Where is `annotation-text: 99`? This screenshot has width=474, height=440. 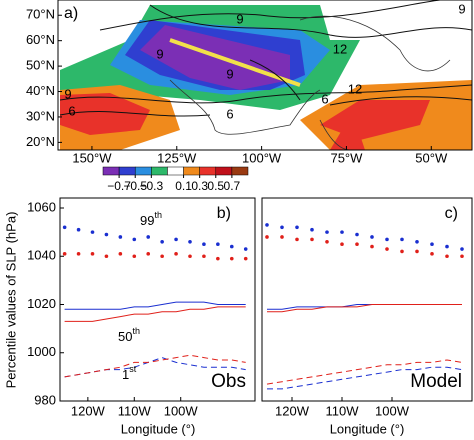 annotation-text: 99 is located at coordinates (147, 220).